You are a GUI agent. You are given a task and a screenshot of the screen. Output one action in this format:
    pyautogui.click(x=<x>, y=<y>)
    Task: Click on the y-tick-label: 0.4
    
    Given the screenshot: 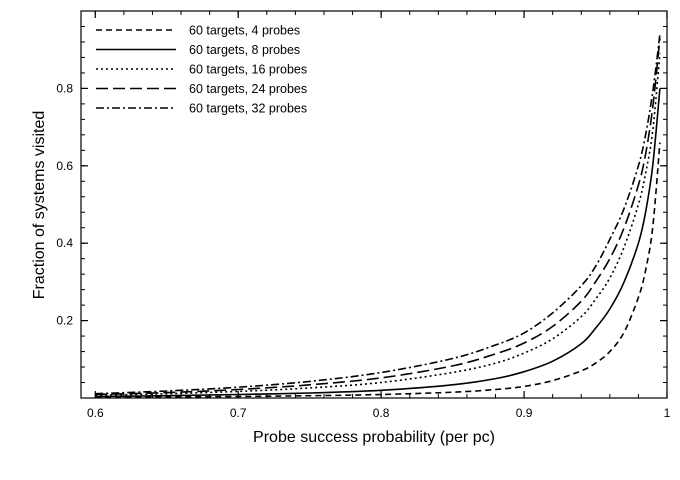 What is the action you would take?
    pyautogui.click(x=64, y=243)
    